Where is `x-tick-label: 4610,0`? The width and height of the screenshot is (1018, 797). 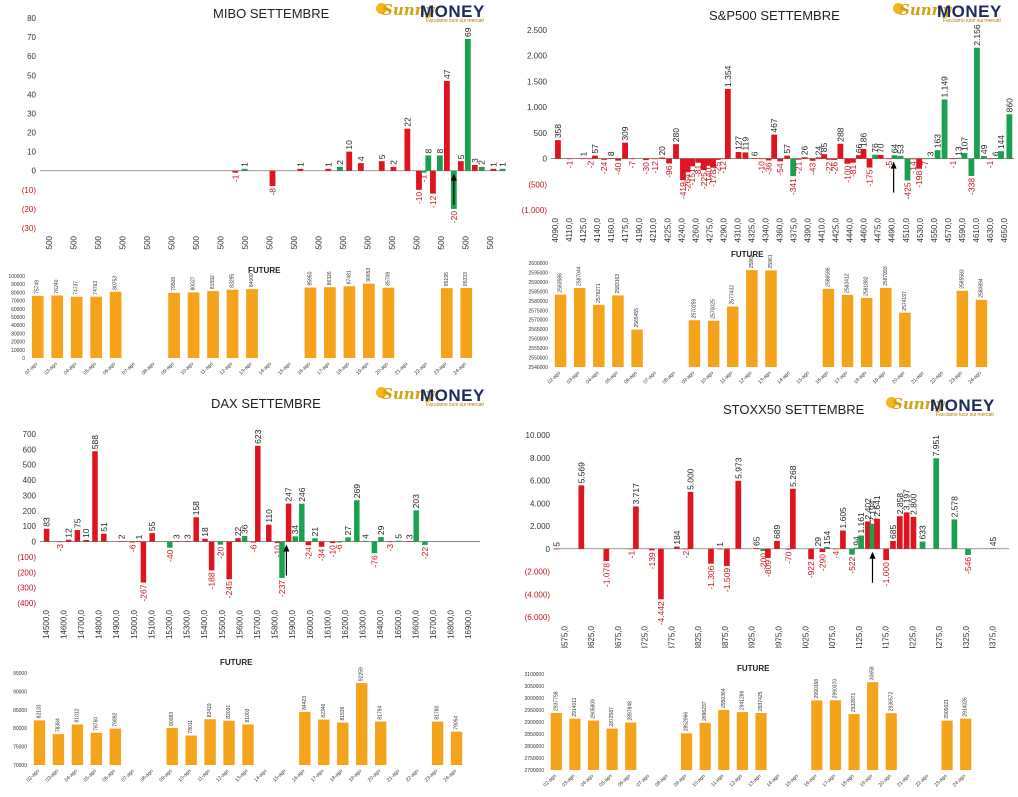 x-tick-label: 4610,0 is located at coordinates (976, 229).